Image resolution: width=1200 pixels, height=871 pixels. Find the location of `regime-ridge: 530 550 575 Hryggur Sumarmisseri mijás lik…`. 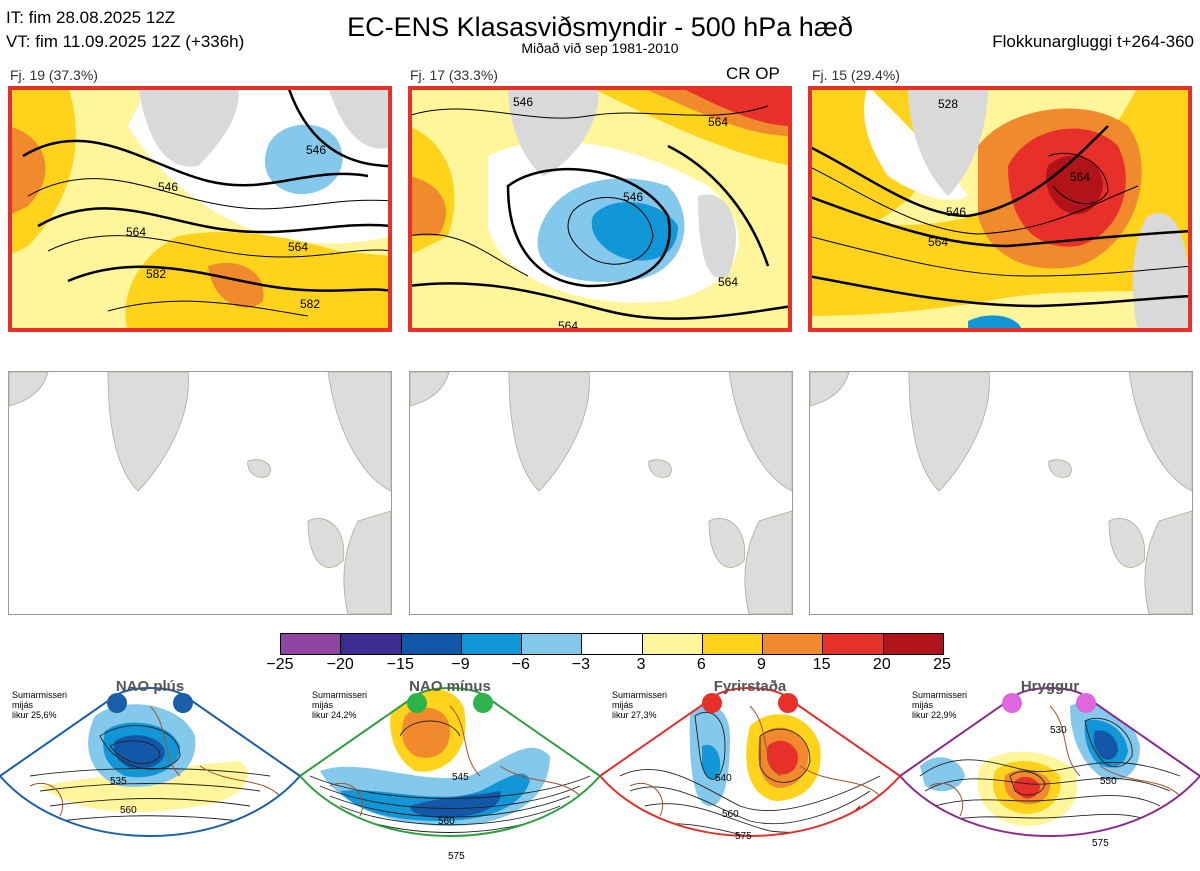

regime-ridge: 530 550 575 Hryggur Sumarmisseri mijás lik… is located at coordinates (1050, 773).